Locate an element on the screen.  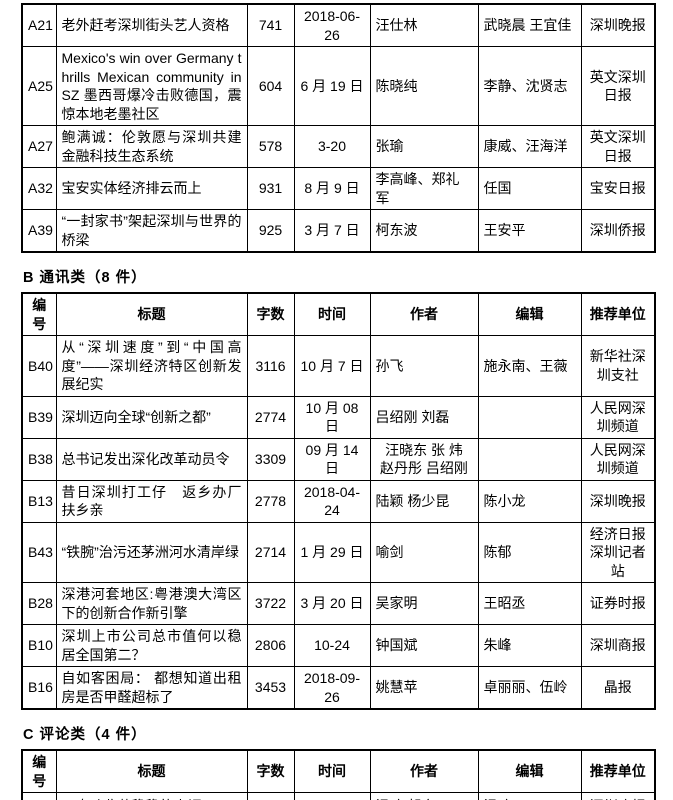
entry-time: 1 月 29 日 is located at coordinates (332, 552).